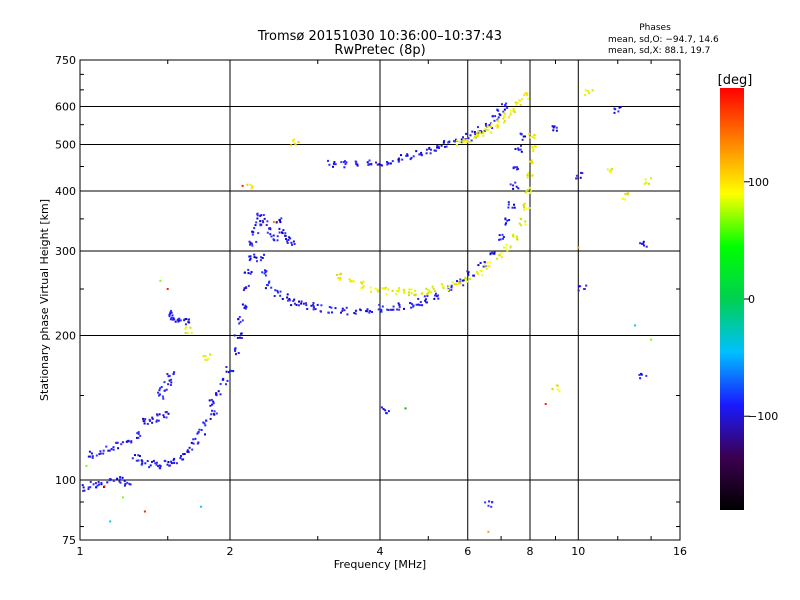  I want to click on legend-title: Phases, so click(655, 28).